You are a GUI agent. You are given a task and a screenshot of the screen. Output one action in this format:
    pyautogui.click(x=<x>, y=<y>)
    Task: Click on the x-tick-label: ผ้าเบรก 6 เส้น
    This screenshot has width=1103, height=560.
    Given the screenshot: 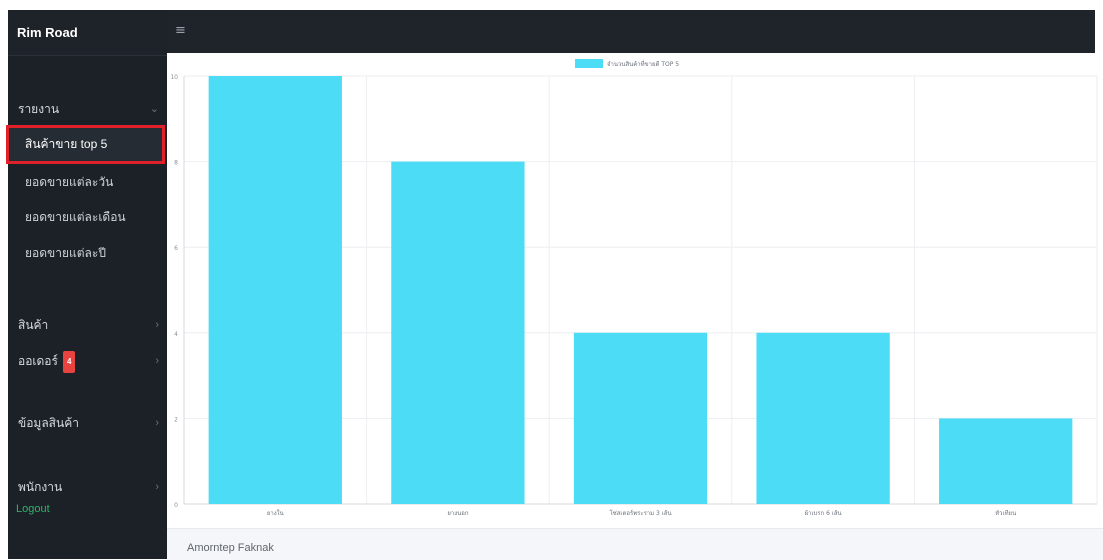 What is the action you would take?
    pyautogui.click(x=823, y=513)
    